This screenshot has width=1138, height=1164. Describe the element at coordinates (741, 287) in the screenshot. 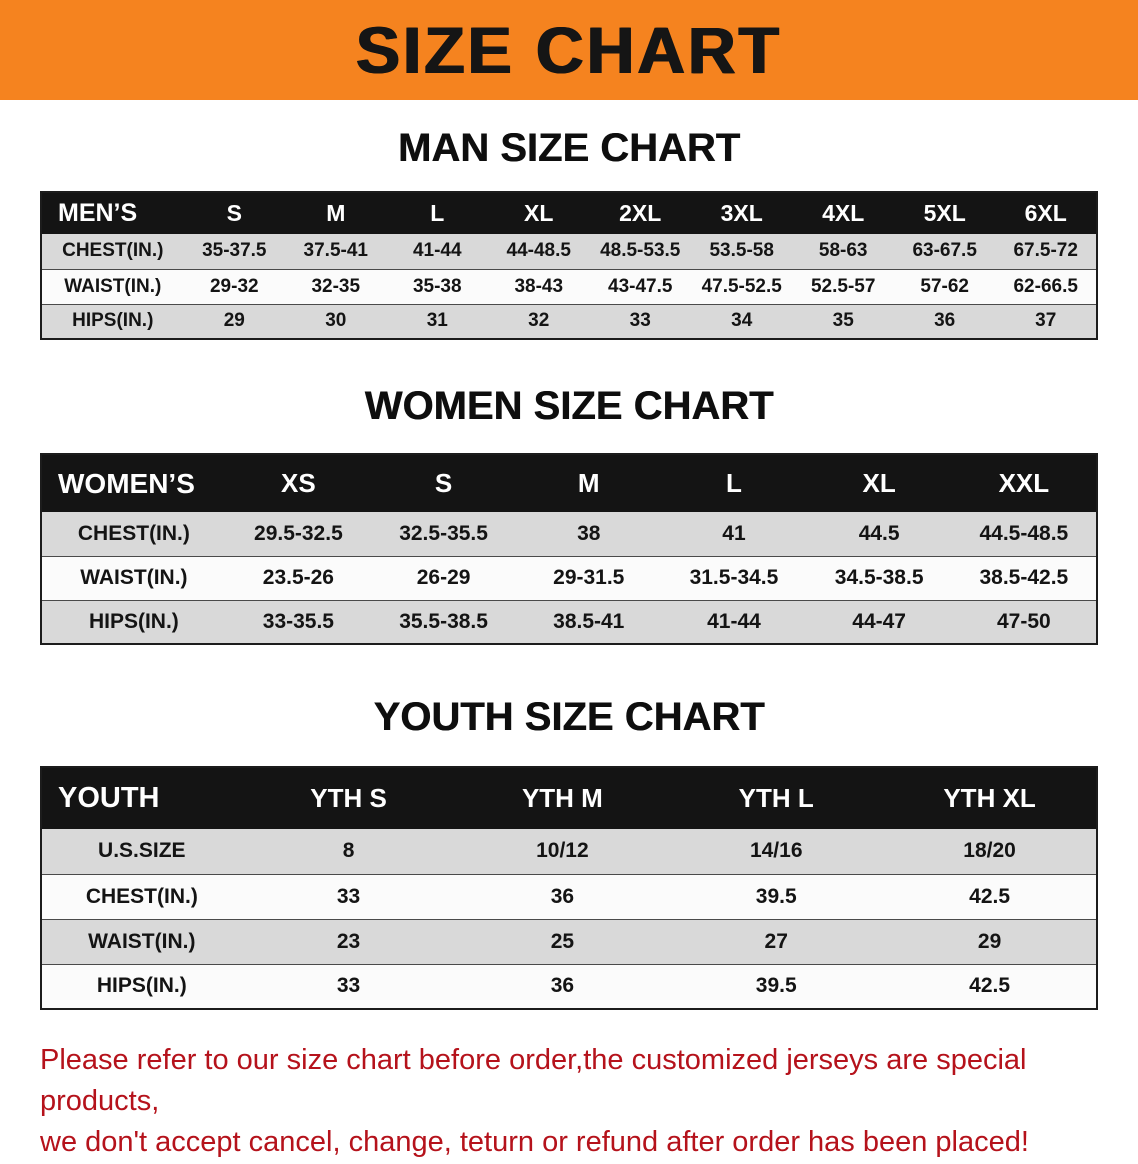

I see `value-cell: 47.5-52.5` at that location.